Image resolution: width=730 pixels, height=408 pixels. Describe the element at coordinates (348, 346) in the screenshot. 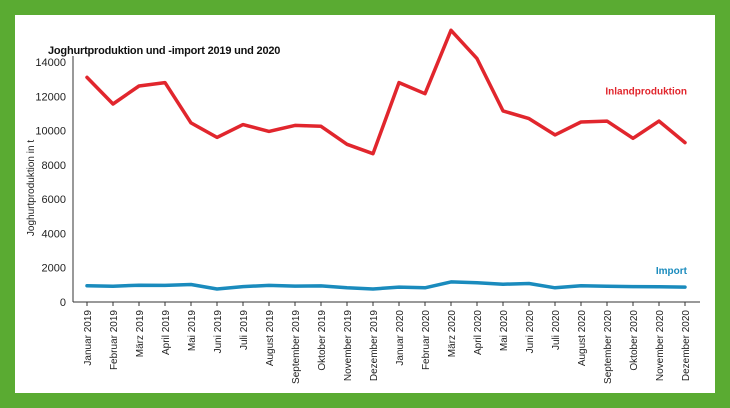

I see `x-tick-label: November 2019` at that location.